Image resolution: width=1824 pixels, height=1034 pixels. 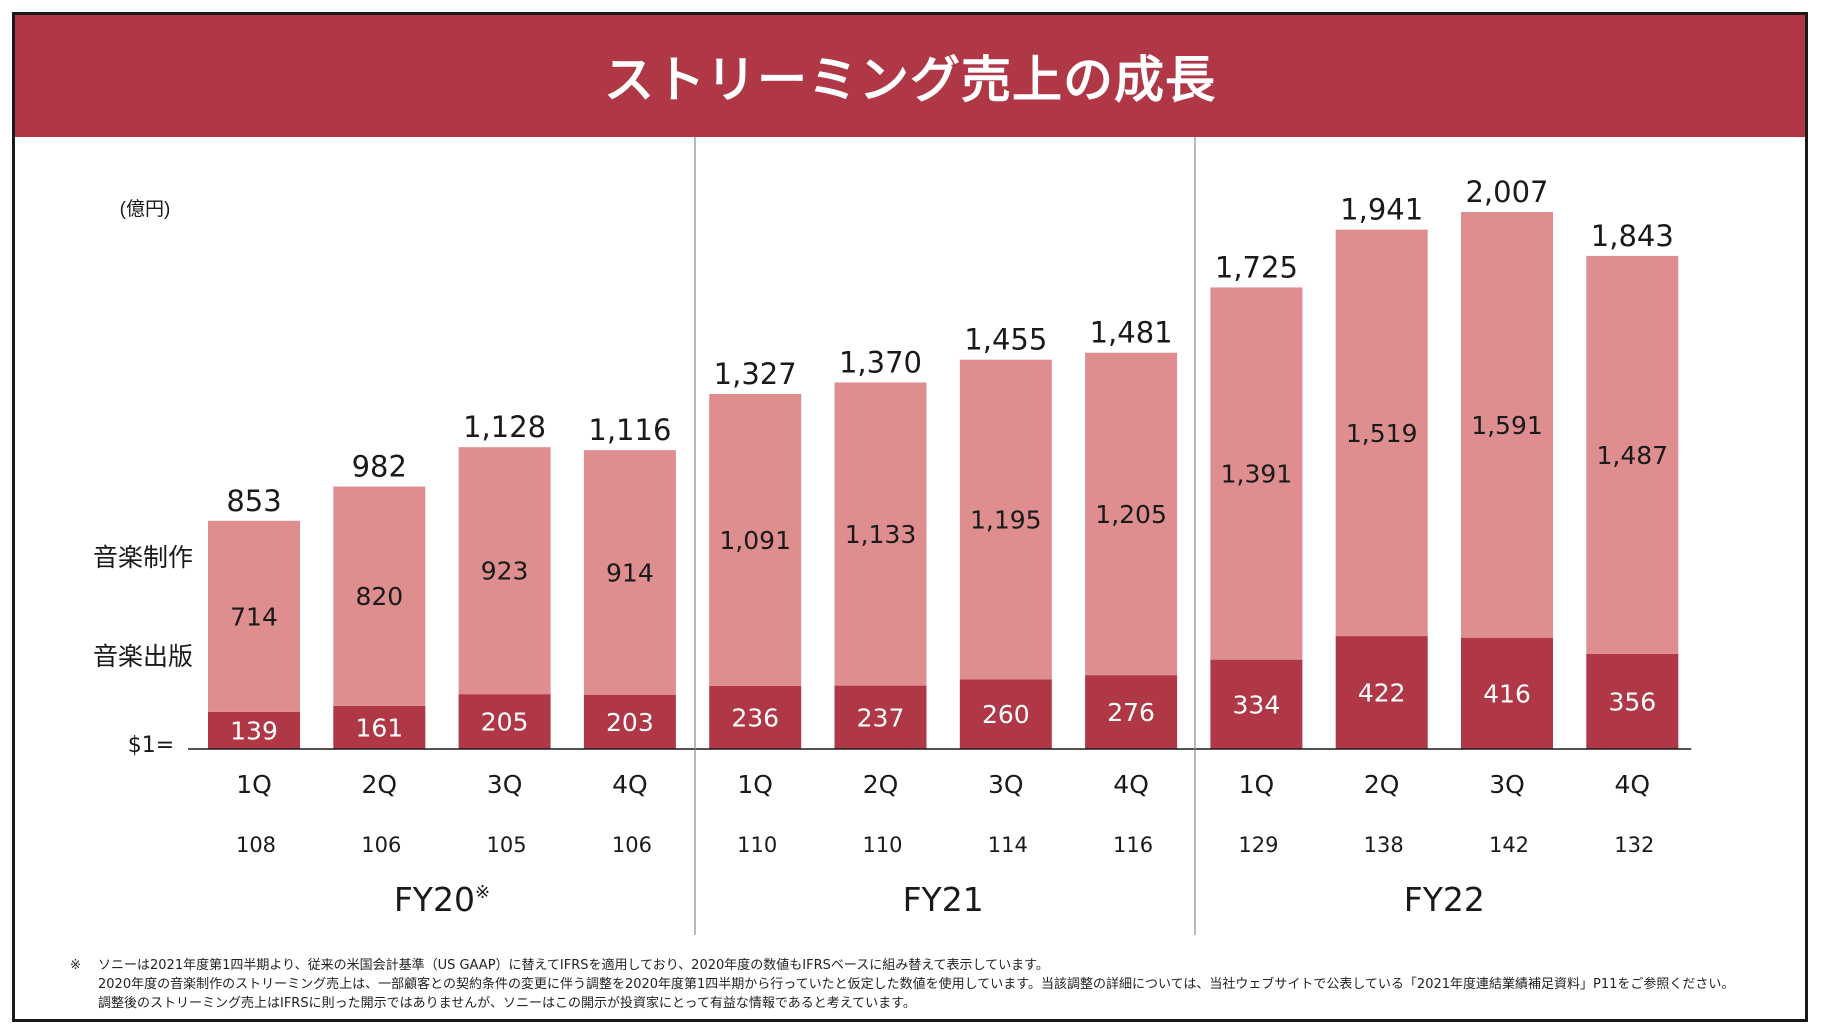 I want to click on label-production: 1,205, so click(x=1131, y=514).